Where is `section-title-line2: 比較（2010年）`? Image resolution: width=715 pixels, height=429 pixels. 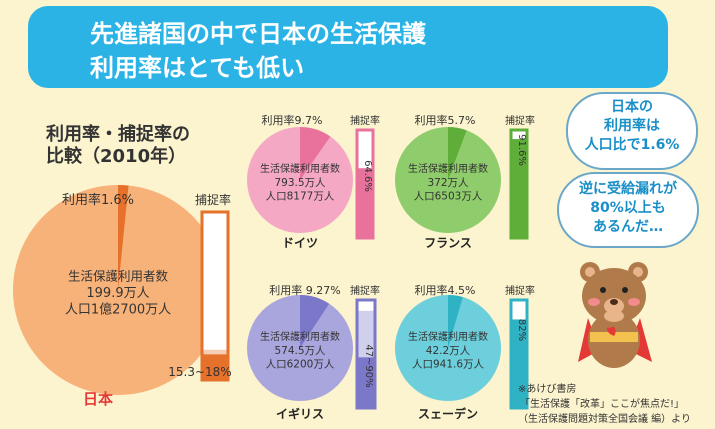
section-title-line2: 比較（2010年） is located at coordinates (116, 156).